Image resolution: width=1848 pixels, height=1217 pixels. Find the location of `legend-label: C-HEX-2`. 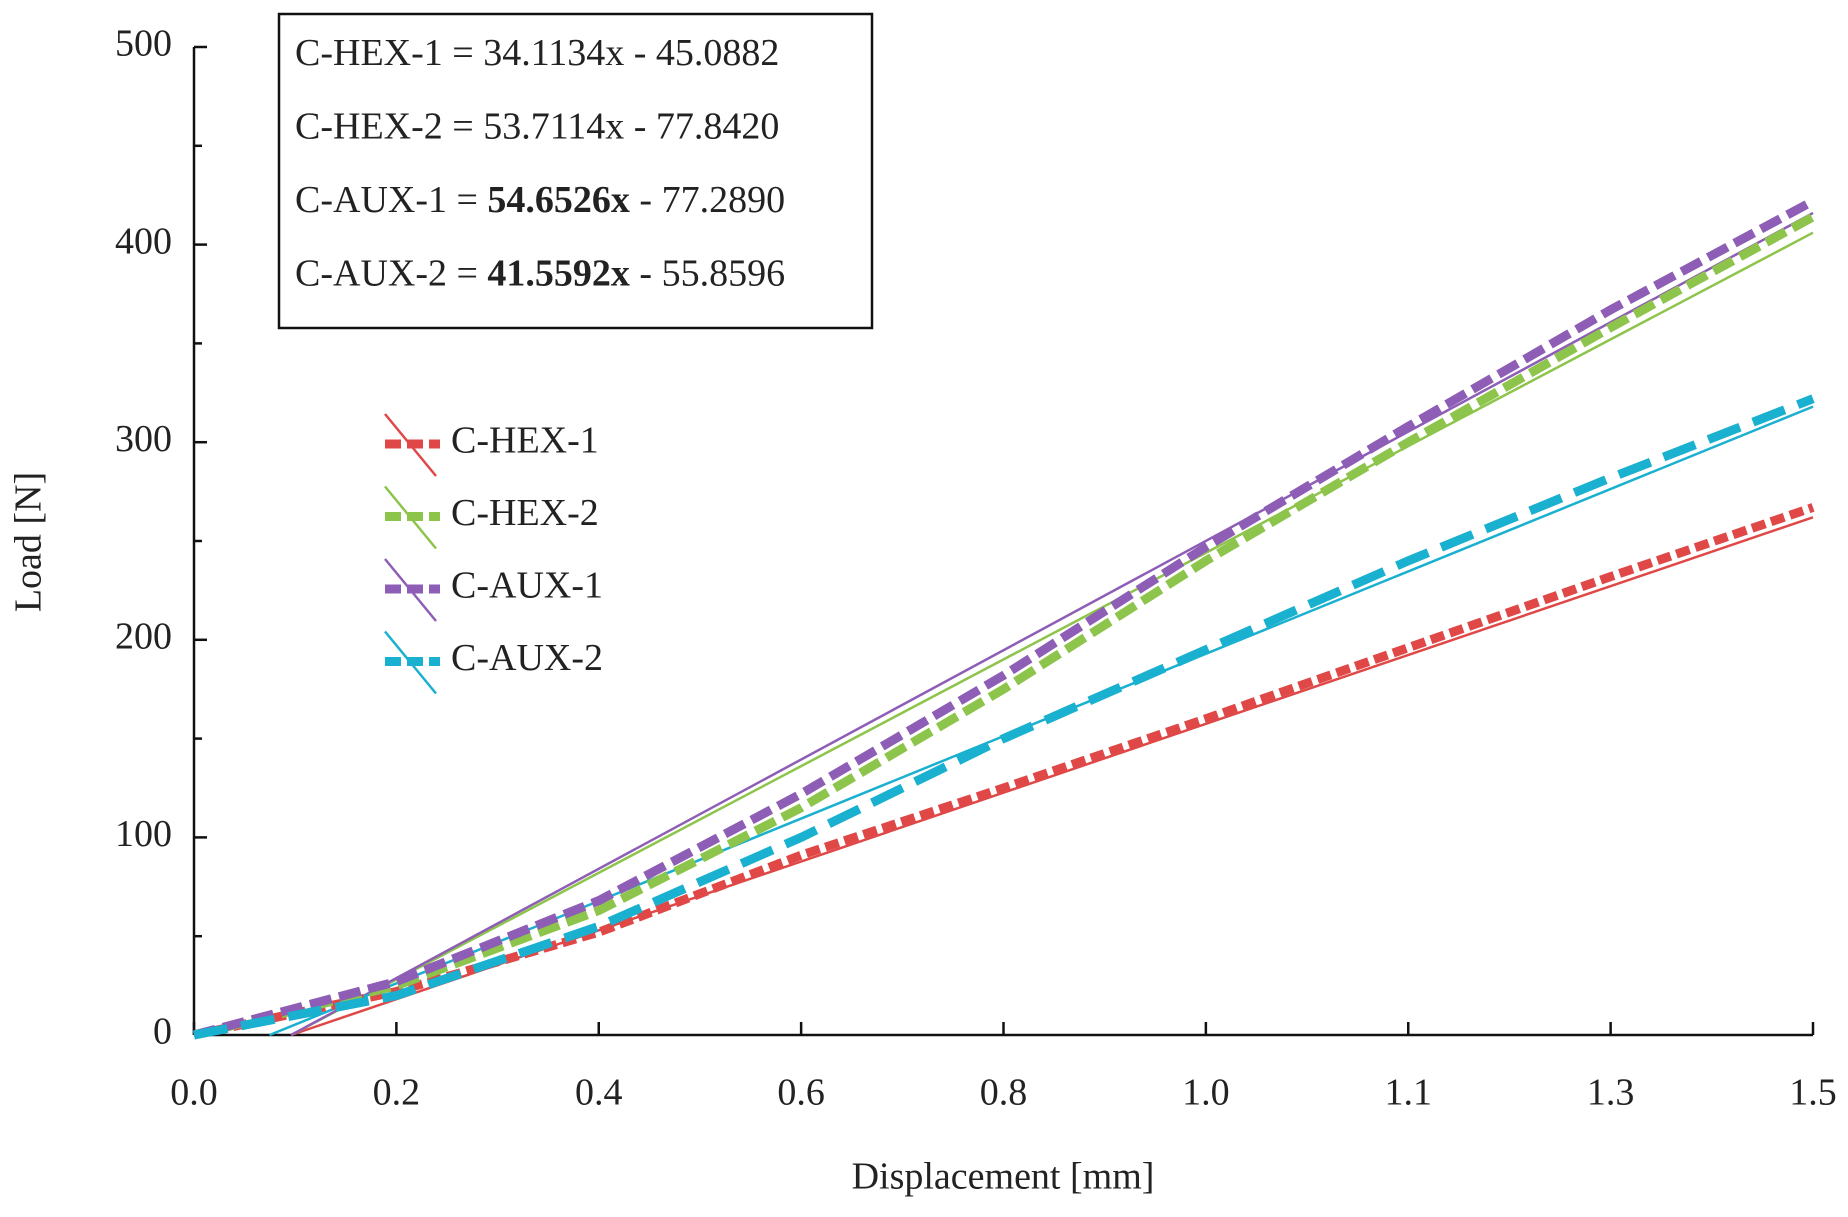

legend-label: C-HEX-2 is located at coordinates (525, 513).